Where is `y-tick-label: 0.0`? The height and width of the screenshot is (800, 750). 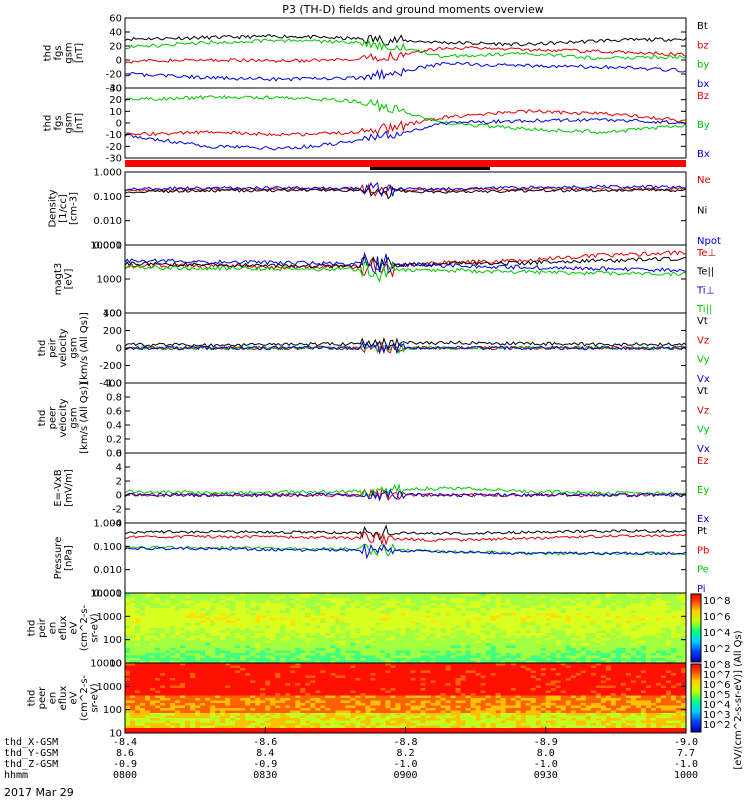 y-tick-label: 0.0 is located at coordinates (114, 454).